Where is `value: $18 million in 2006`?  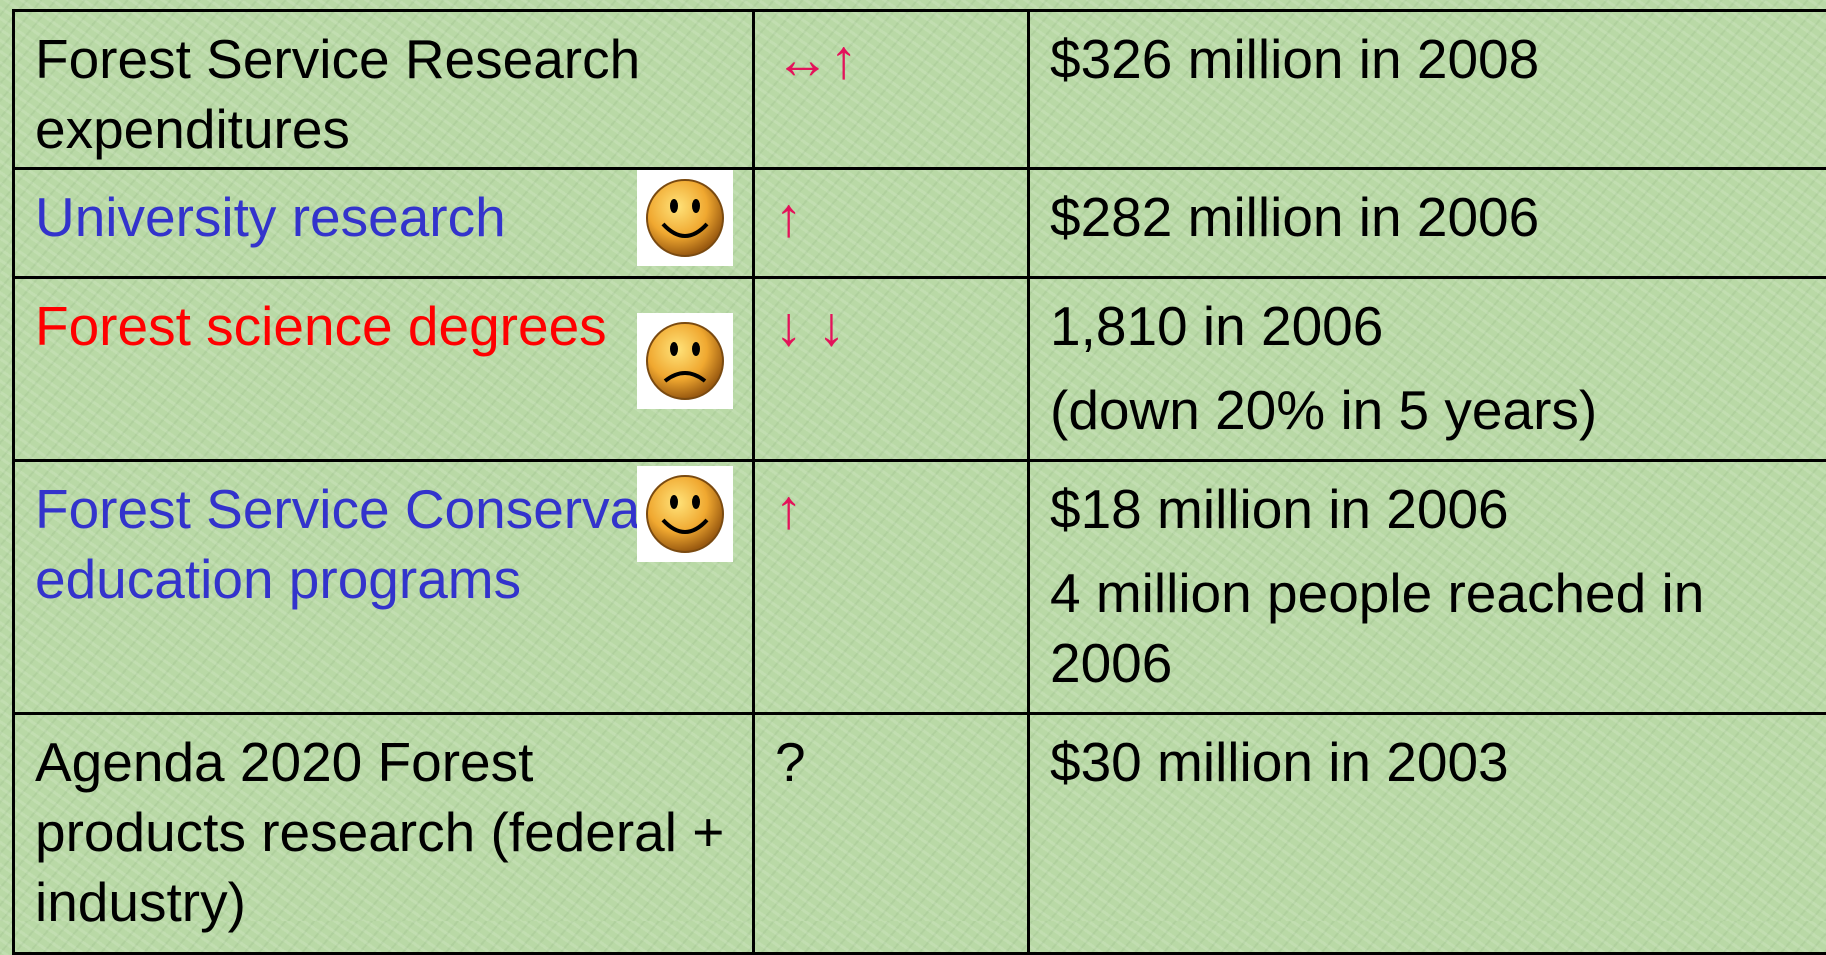 value: $18 million in 2006 is located at coordinates (1438, 509).